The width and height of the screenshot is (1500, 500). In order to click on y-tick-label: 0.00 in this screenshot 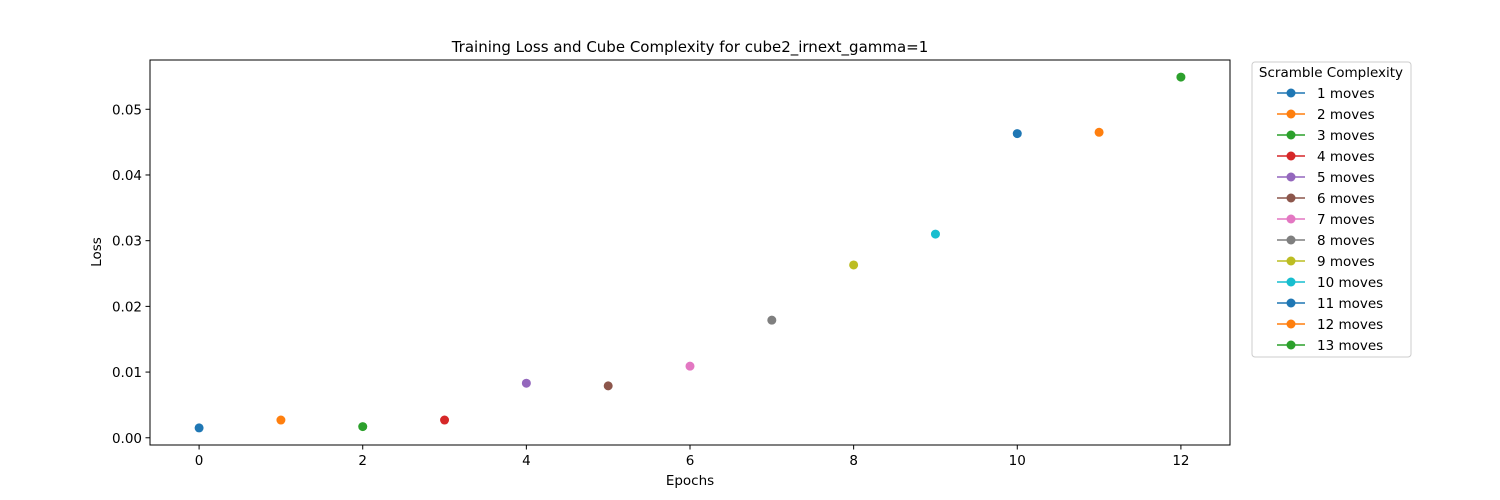, I will do `click(127, 439)`.